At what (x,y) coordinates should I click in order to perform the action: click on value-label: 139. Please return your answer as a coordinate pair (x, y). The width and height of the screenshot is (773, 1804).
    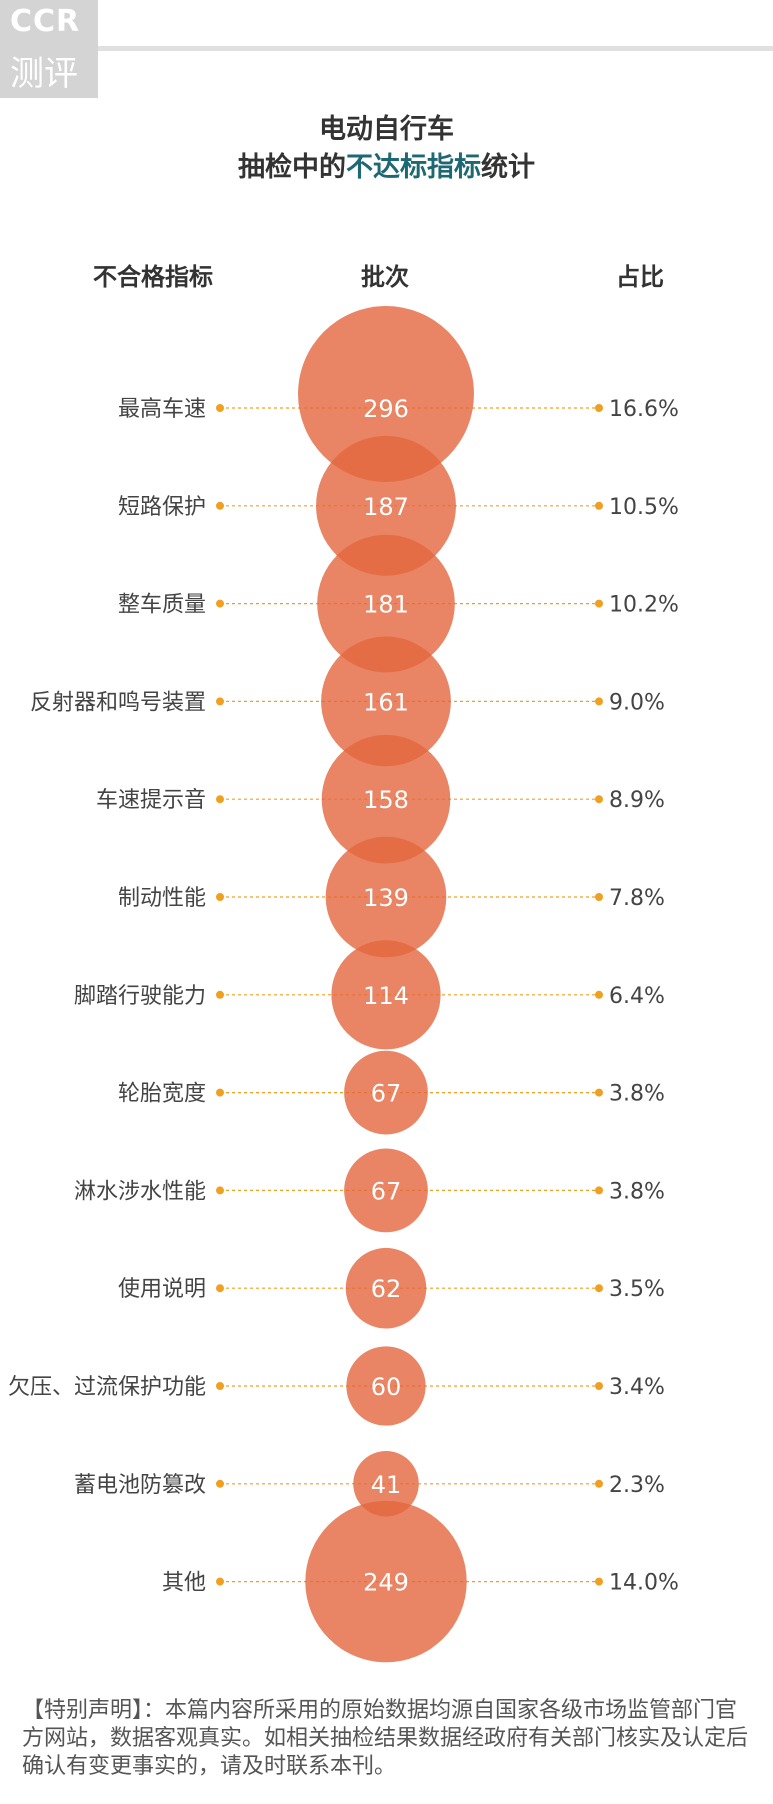
    Looking at the image, I should click on (386, 898).